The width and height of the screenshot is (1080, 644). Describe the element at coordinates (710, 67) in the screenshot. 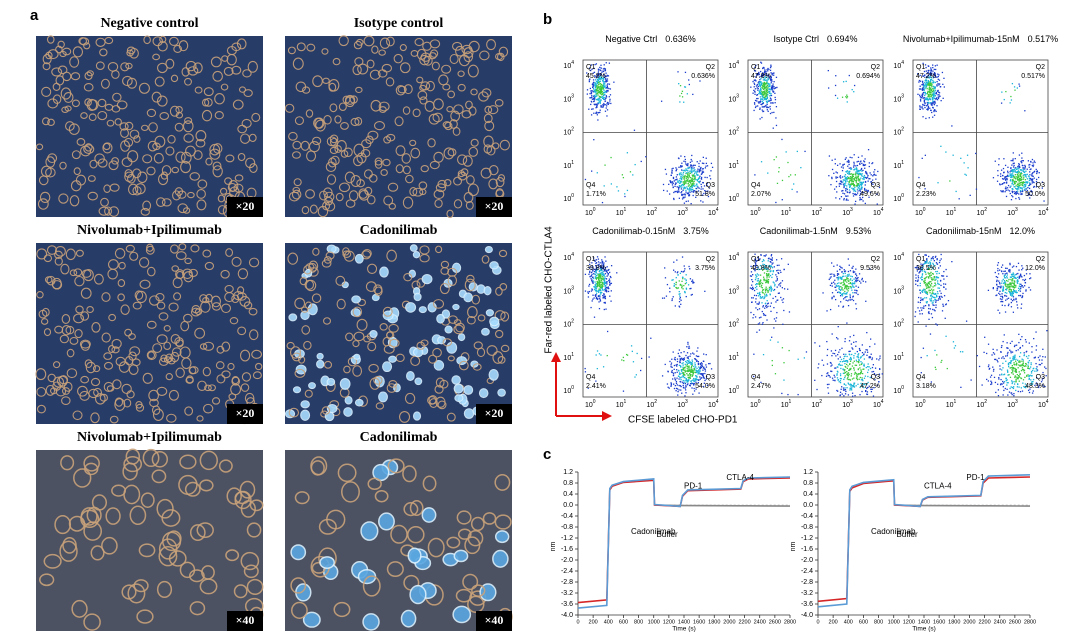

I see `quadrant-name: Q2` at that location.